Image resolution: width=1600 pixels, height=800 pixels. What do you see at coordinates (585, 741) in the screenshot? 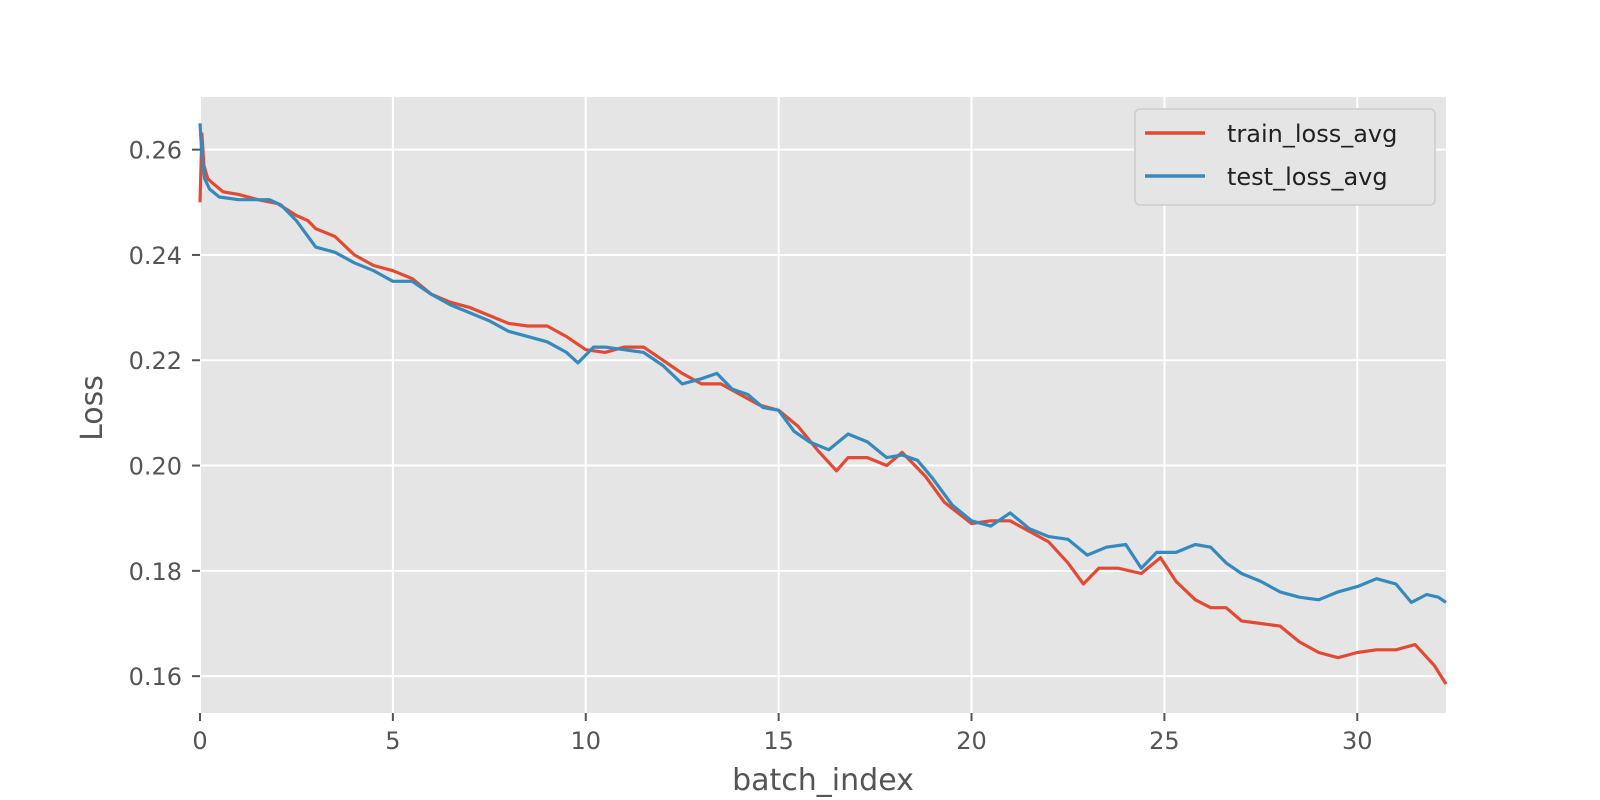
I see `x-tick-label: 10` at bounding box center [585, 741].